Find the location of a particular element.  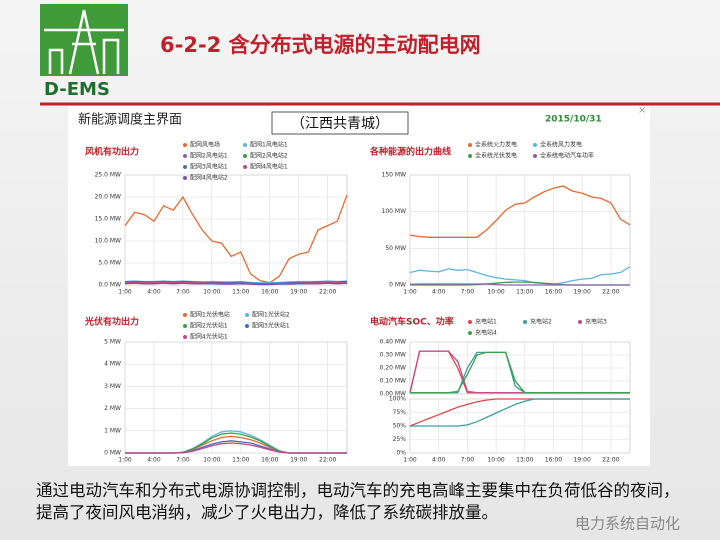

legend-label: 全系统风力发电 is located at coordinates (561, 145).